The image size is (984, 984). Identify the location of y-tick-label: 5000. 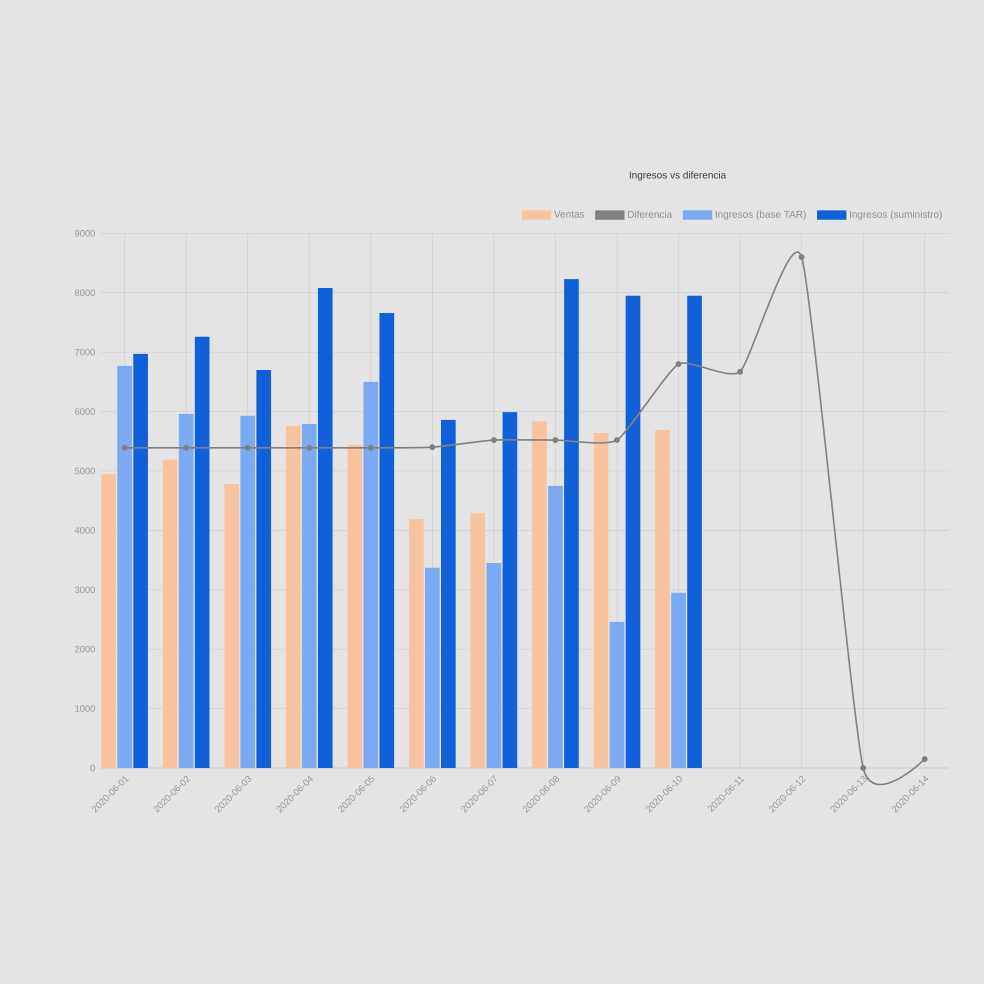
(84, 471).